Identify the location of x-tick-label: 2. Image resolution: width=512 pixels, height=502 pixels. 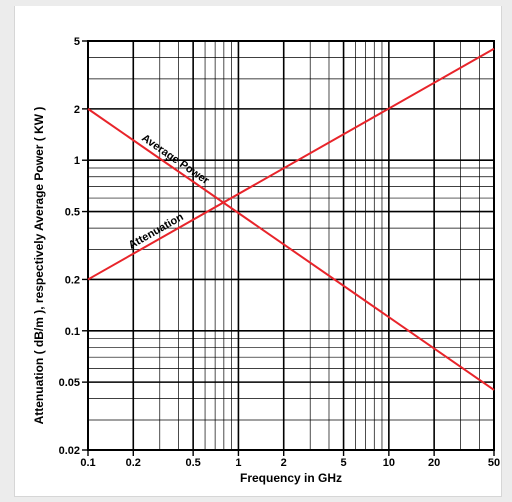
(284, 463).